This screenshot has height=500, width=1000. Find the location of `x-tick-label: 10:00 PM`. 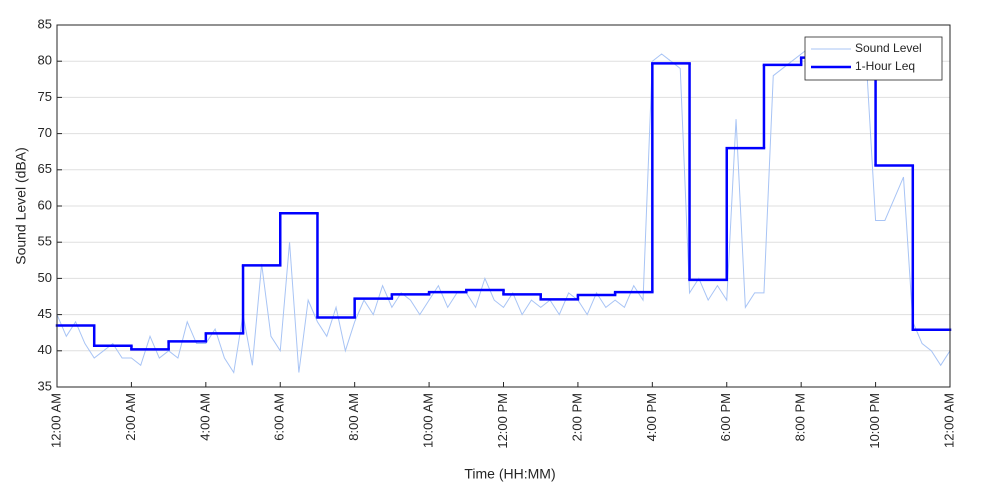

x-tick-label: 10:00 PM is located at coordinates (874, 421).